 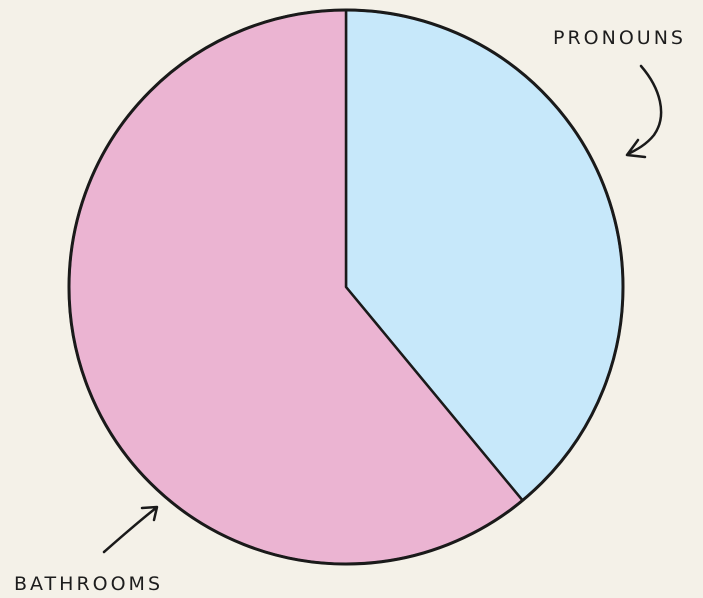 What do you see at coordinates (130, 530) in the screenshot?
I see `arrow-bathrooms` at bounding box center [130, 530].